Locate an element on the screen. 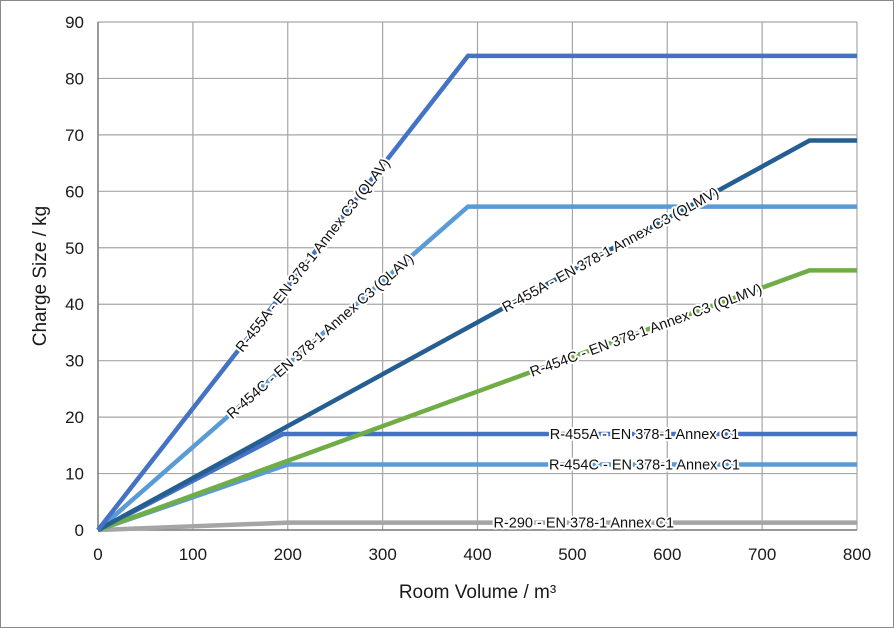 The image size is (894, 628). series-label-6: R-290 - EN 378-1 Annex C1 is located at coordinates (583, 524).